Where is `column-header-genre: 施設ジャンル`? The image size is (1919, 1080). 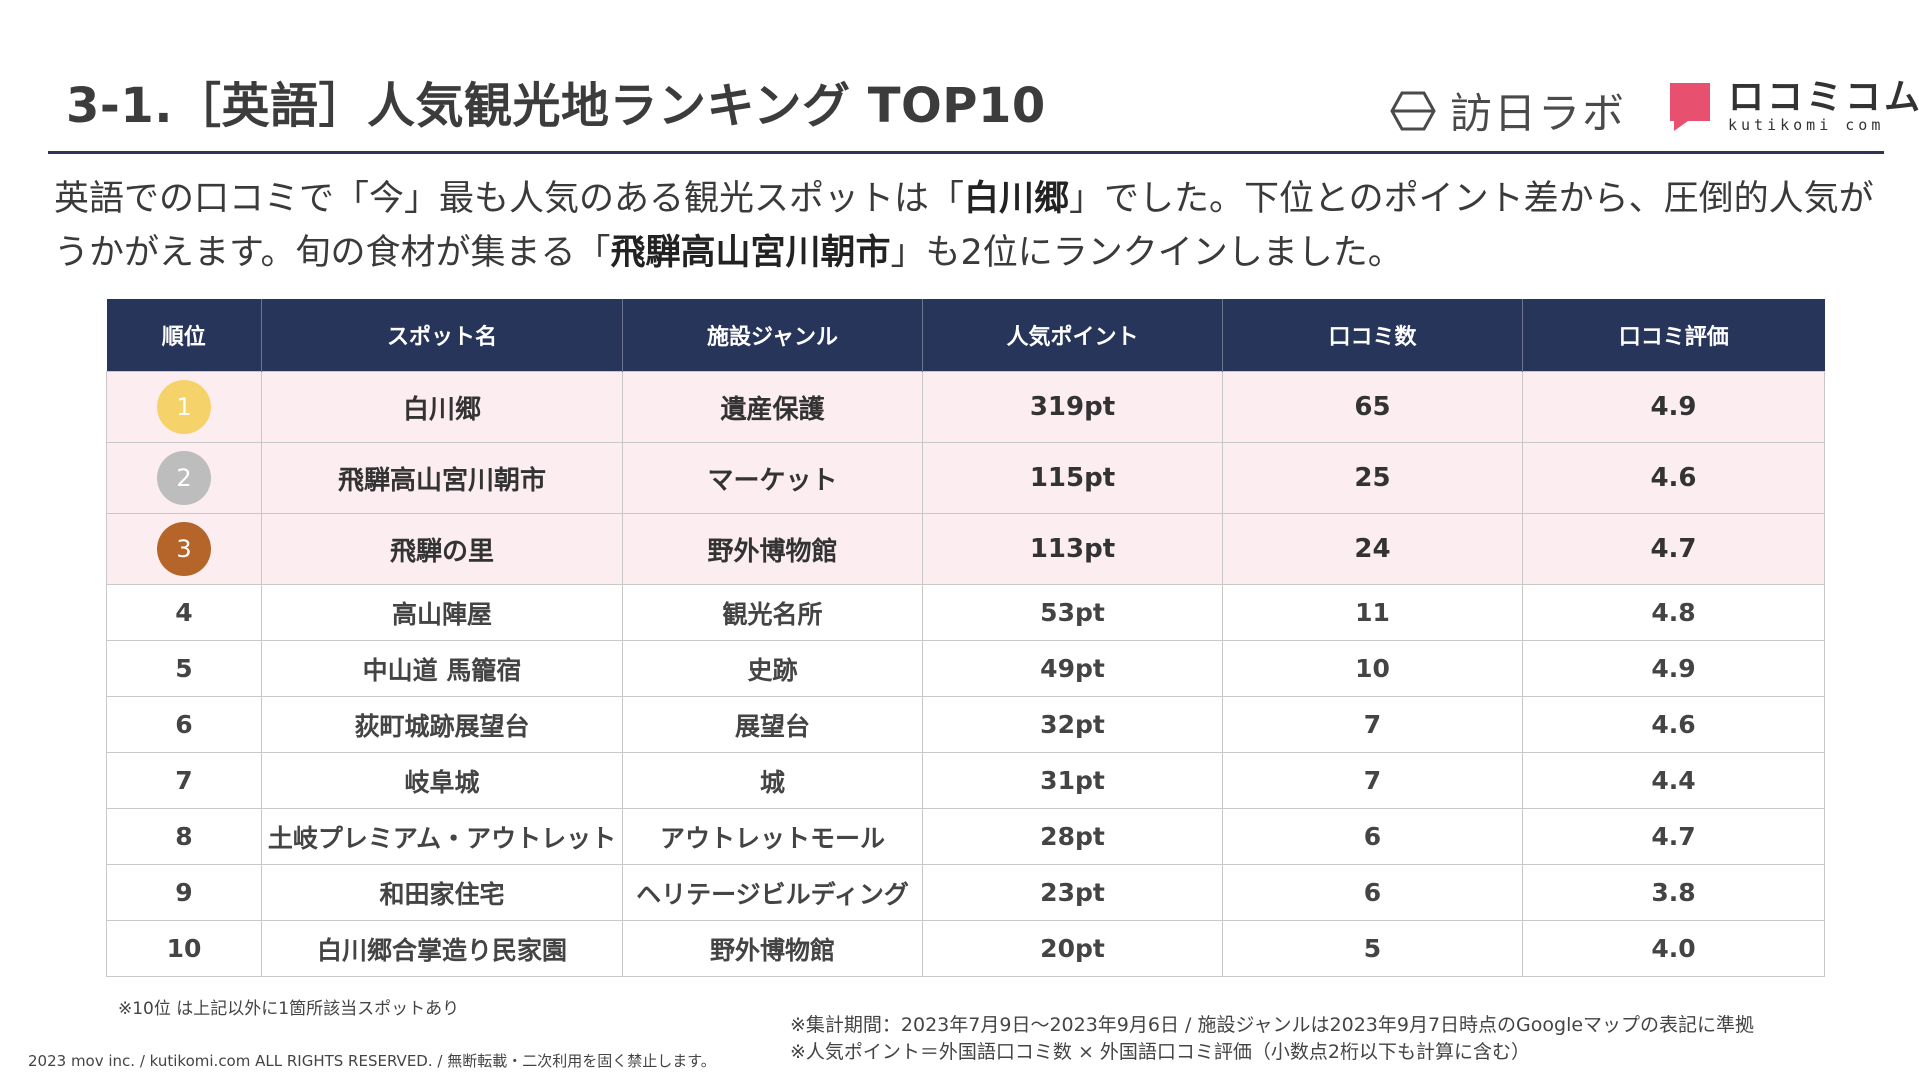 column-header-genre: 施設ジャンル is located at coordinates (772, 335).